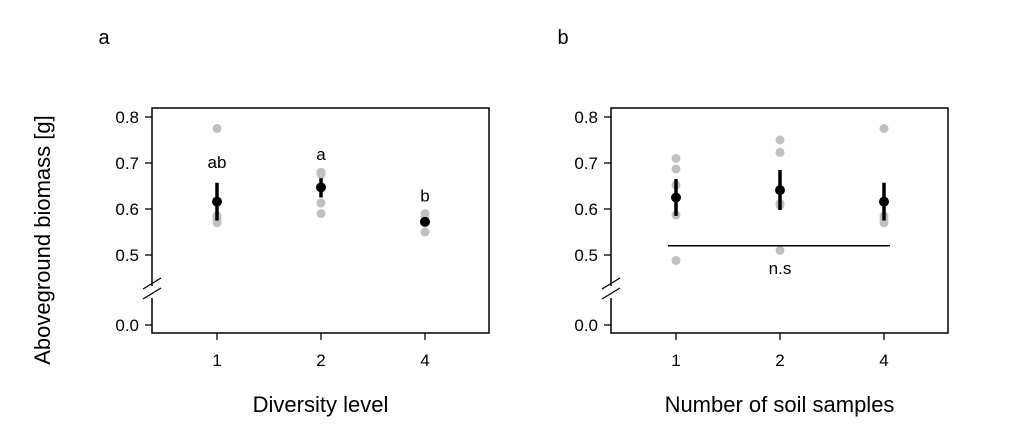 The image size is (1017, 448). Describe the element at coordinates (104, 38) in the screenshot. I see `panel-label: a` at that location.